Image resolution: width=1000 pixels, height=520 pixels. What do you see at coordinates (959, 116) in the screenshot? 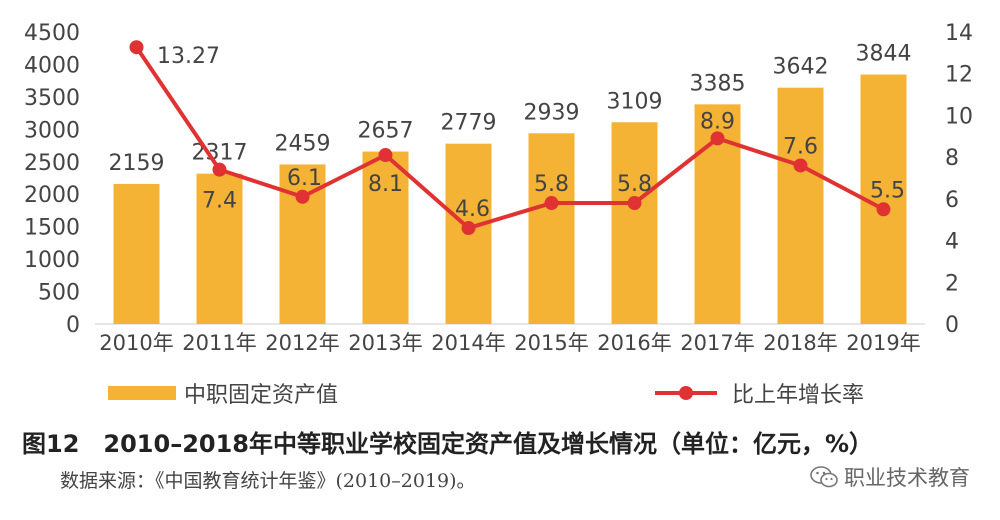
I see `right-tick-label: 10` at bounding box center [959, 116].